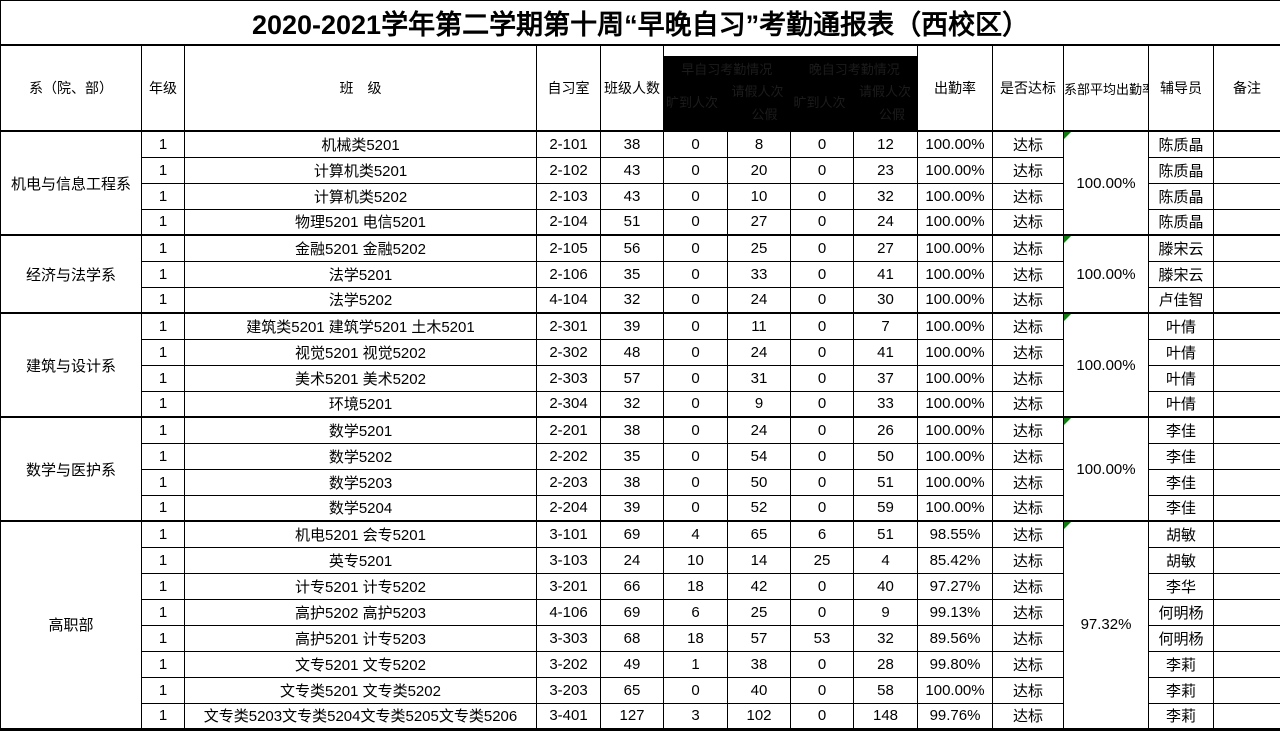 This screenshot has width=1280, height=731. What do you see at coordinates (764, 115) in the screenshot?
I see `redacted-morning-public-leave-label: 公假` at bounding box center [764, 115].